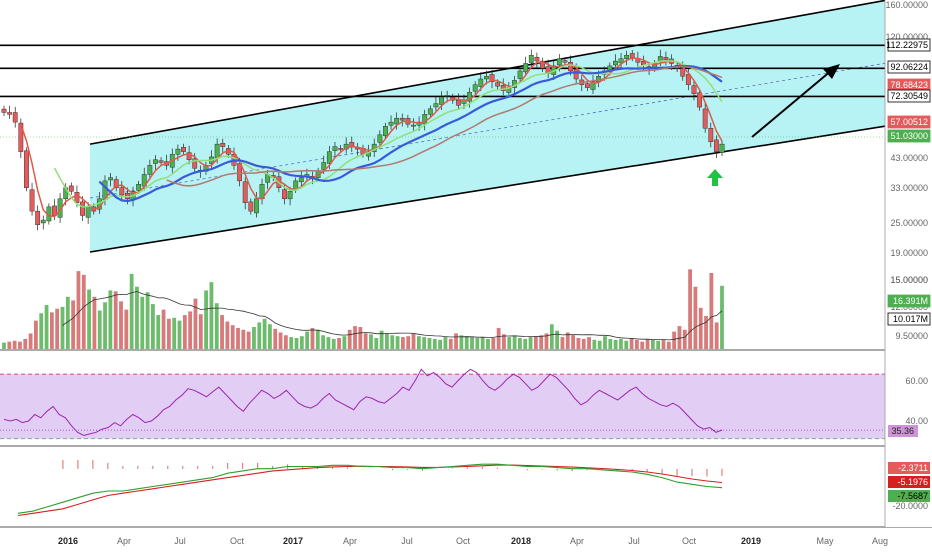  What do you see at coordinates (907, 45) in the screenshot?
I see `level-badge-label: 112.22975` at bounding box center [907, 45].